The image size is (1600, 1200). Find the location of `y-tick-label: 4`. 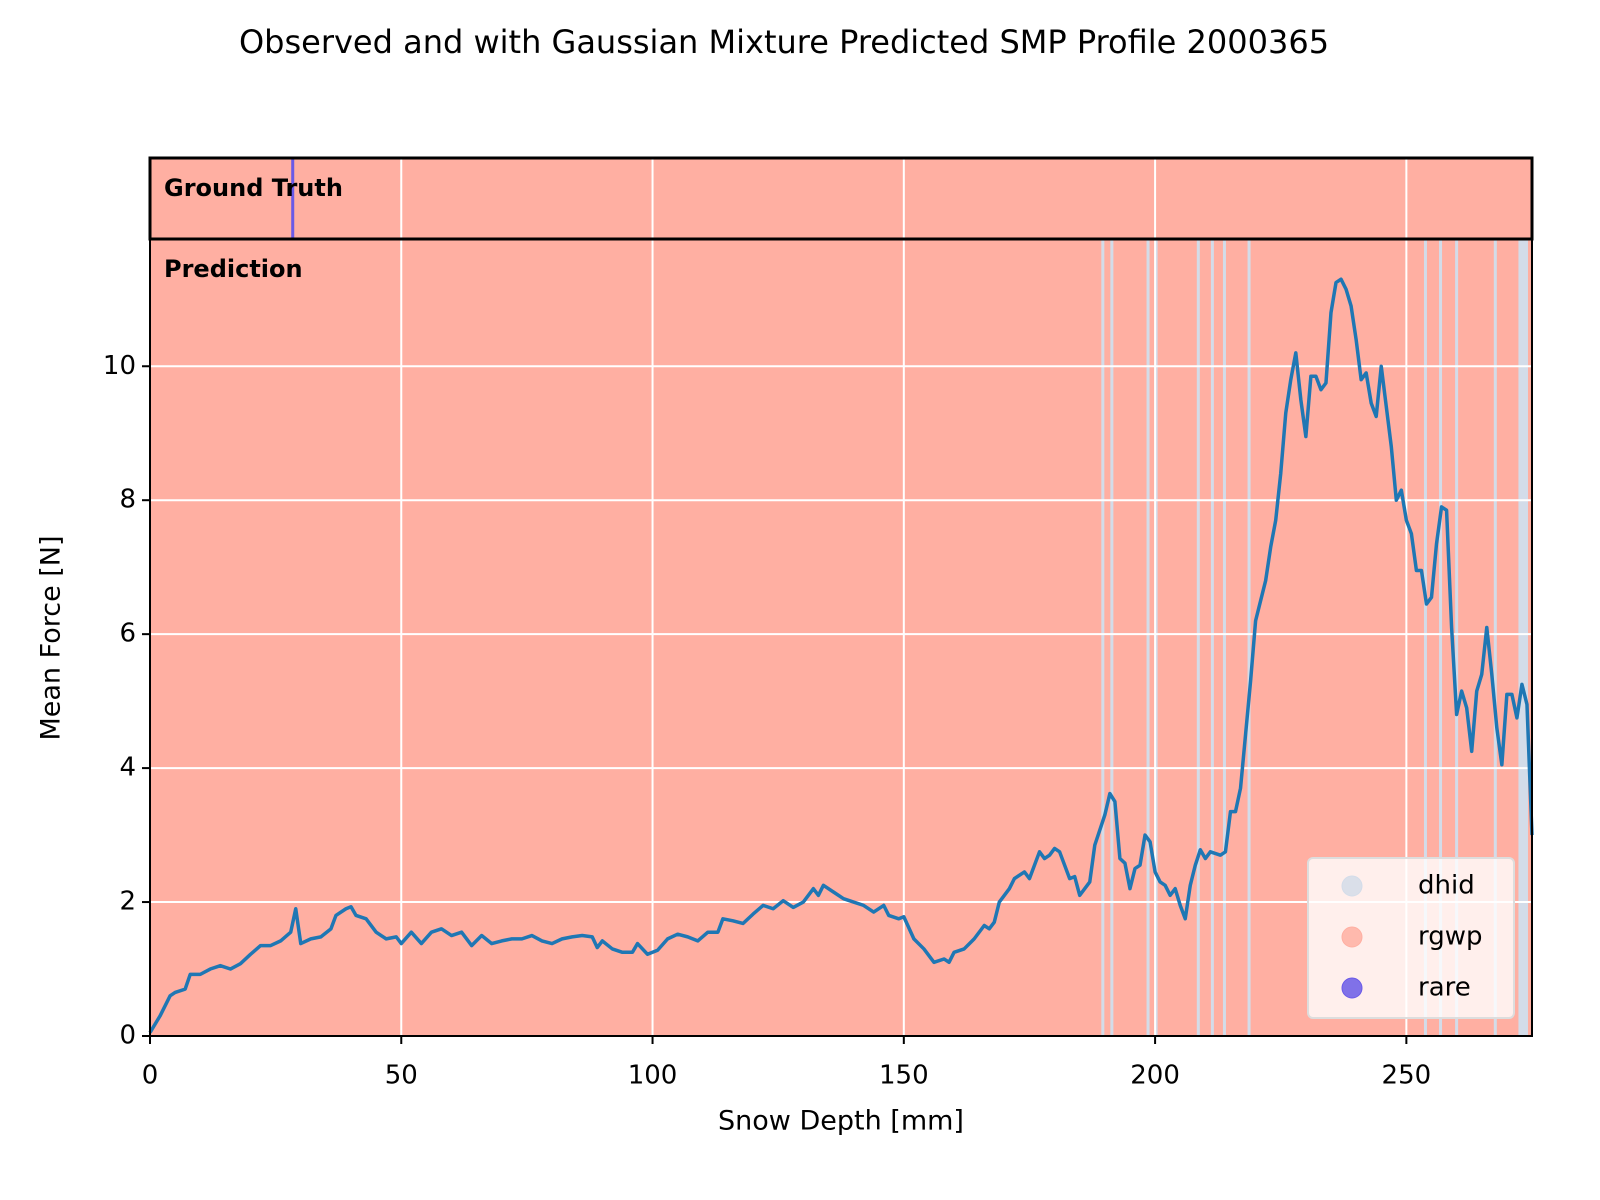

y-tick-label: 4 is located at coordinates (127, 768).